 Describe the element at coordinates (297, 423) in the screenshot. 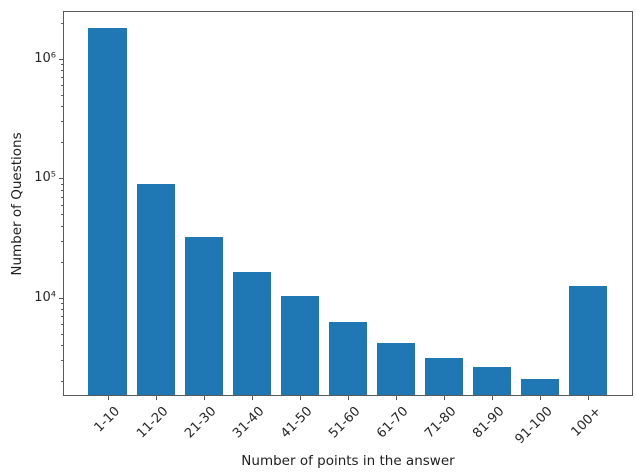

I see `x-tick-label: 41-50` at that location.